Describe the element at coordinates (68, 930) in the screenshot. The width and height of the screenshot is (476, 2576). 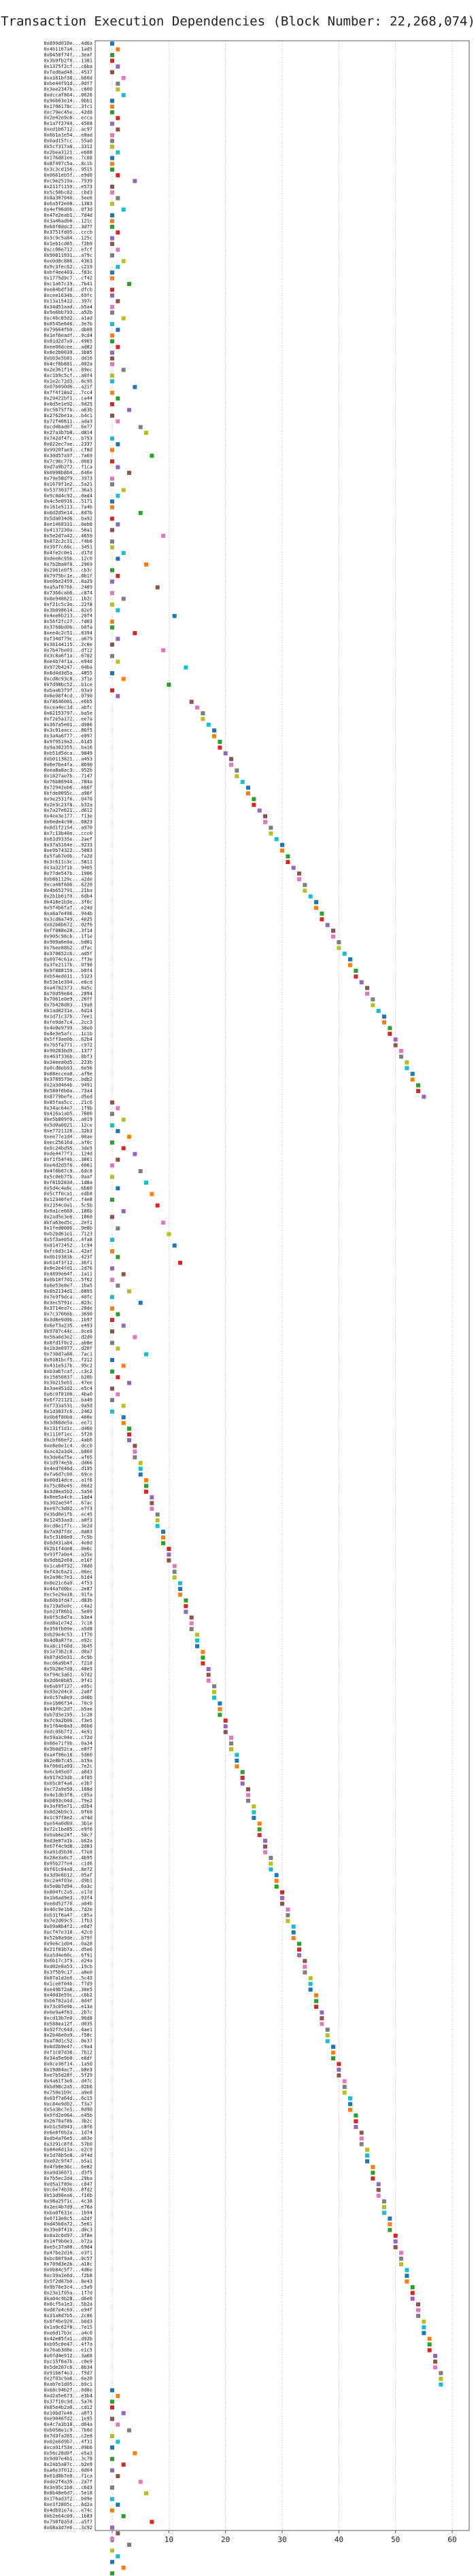
I see `y-tick-label: 0xff088e28...3f14` at that location.